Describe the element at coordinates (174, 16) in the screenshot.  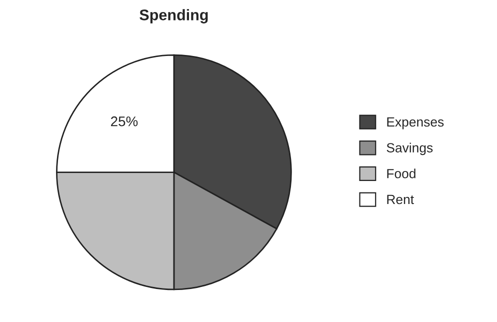
I see `chart-title: Spending` at that location.